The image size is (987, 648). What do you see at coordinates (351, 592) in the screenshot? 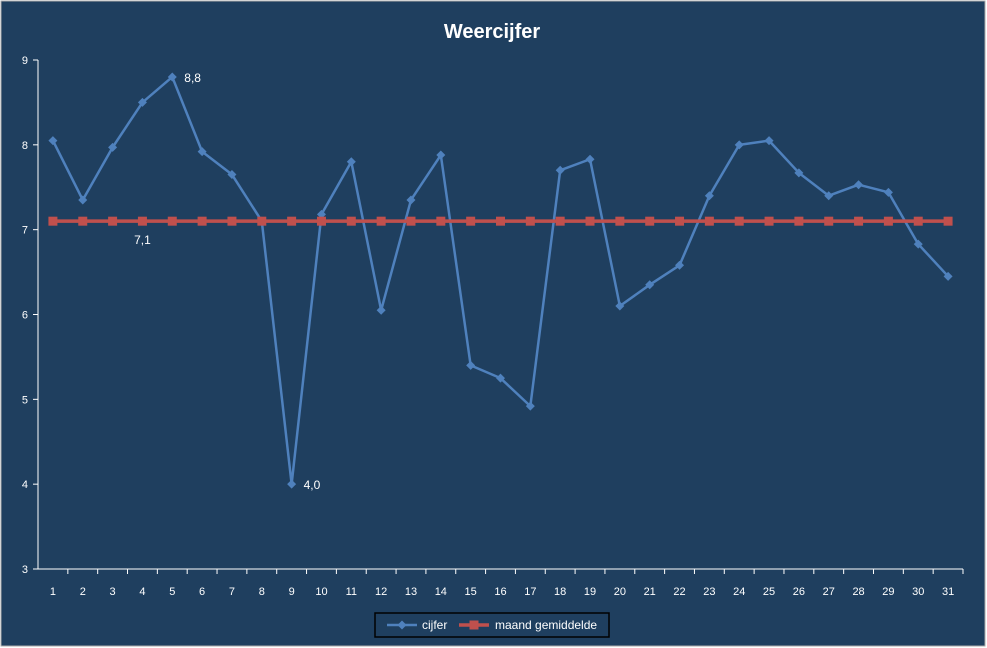
I see `x-tick-label: 11` at bounding box center [351, 592].